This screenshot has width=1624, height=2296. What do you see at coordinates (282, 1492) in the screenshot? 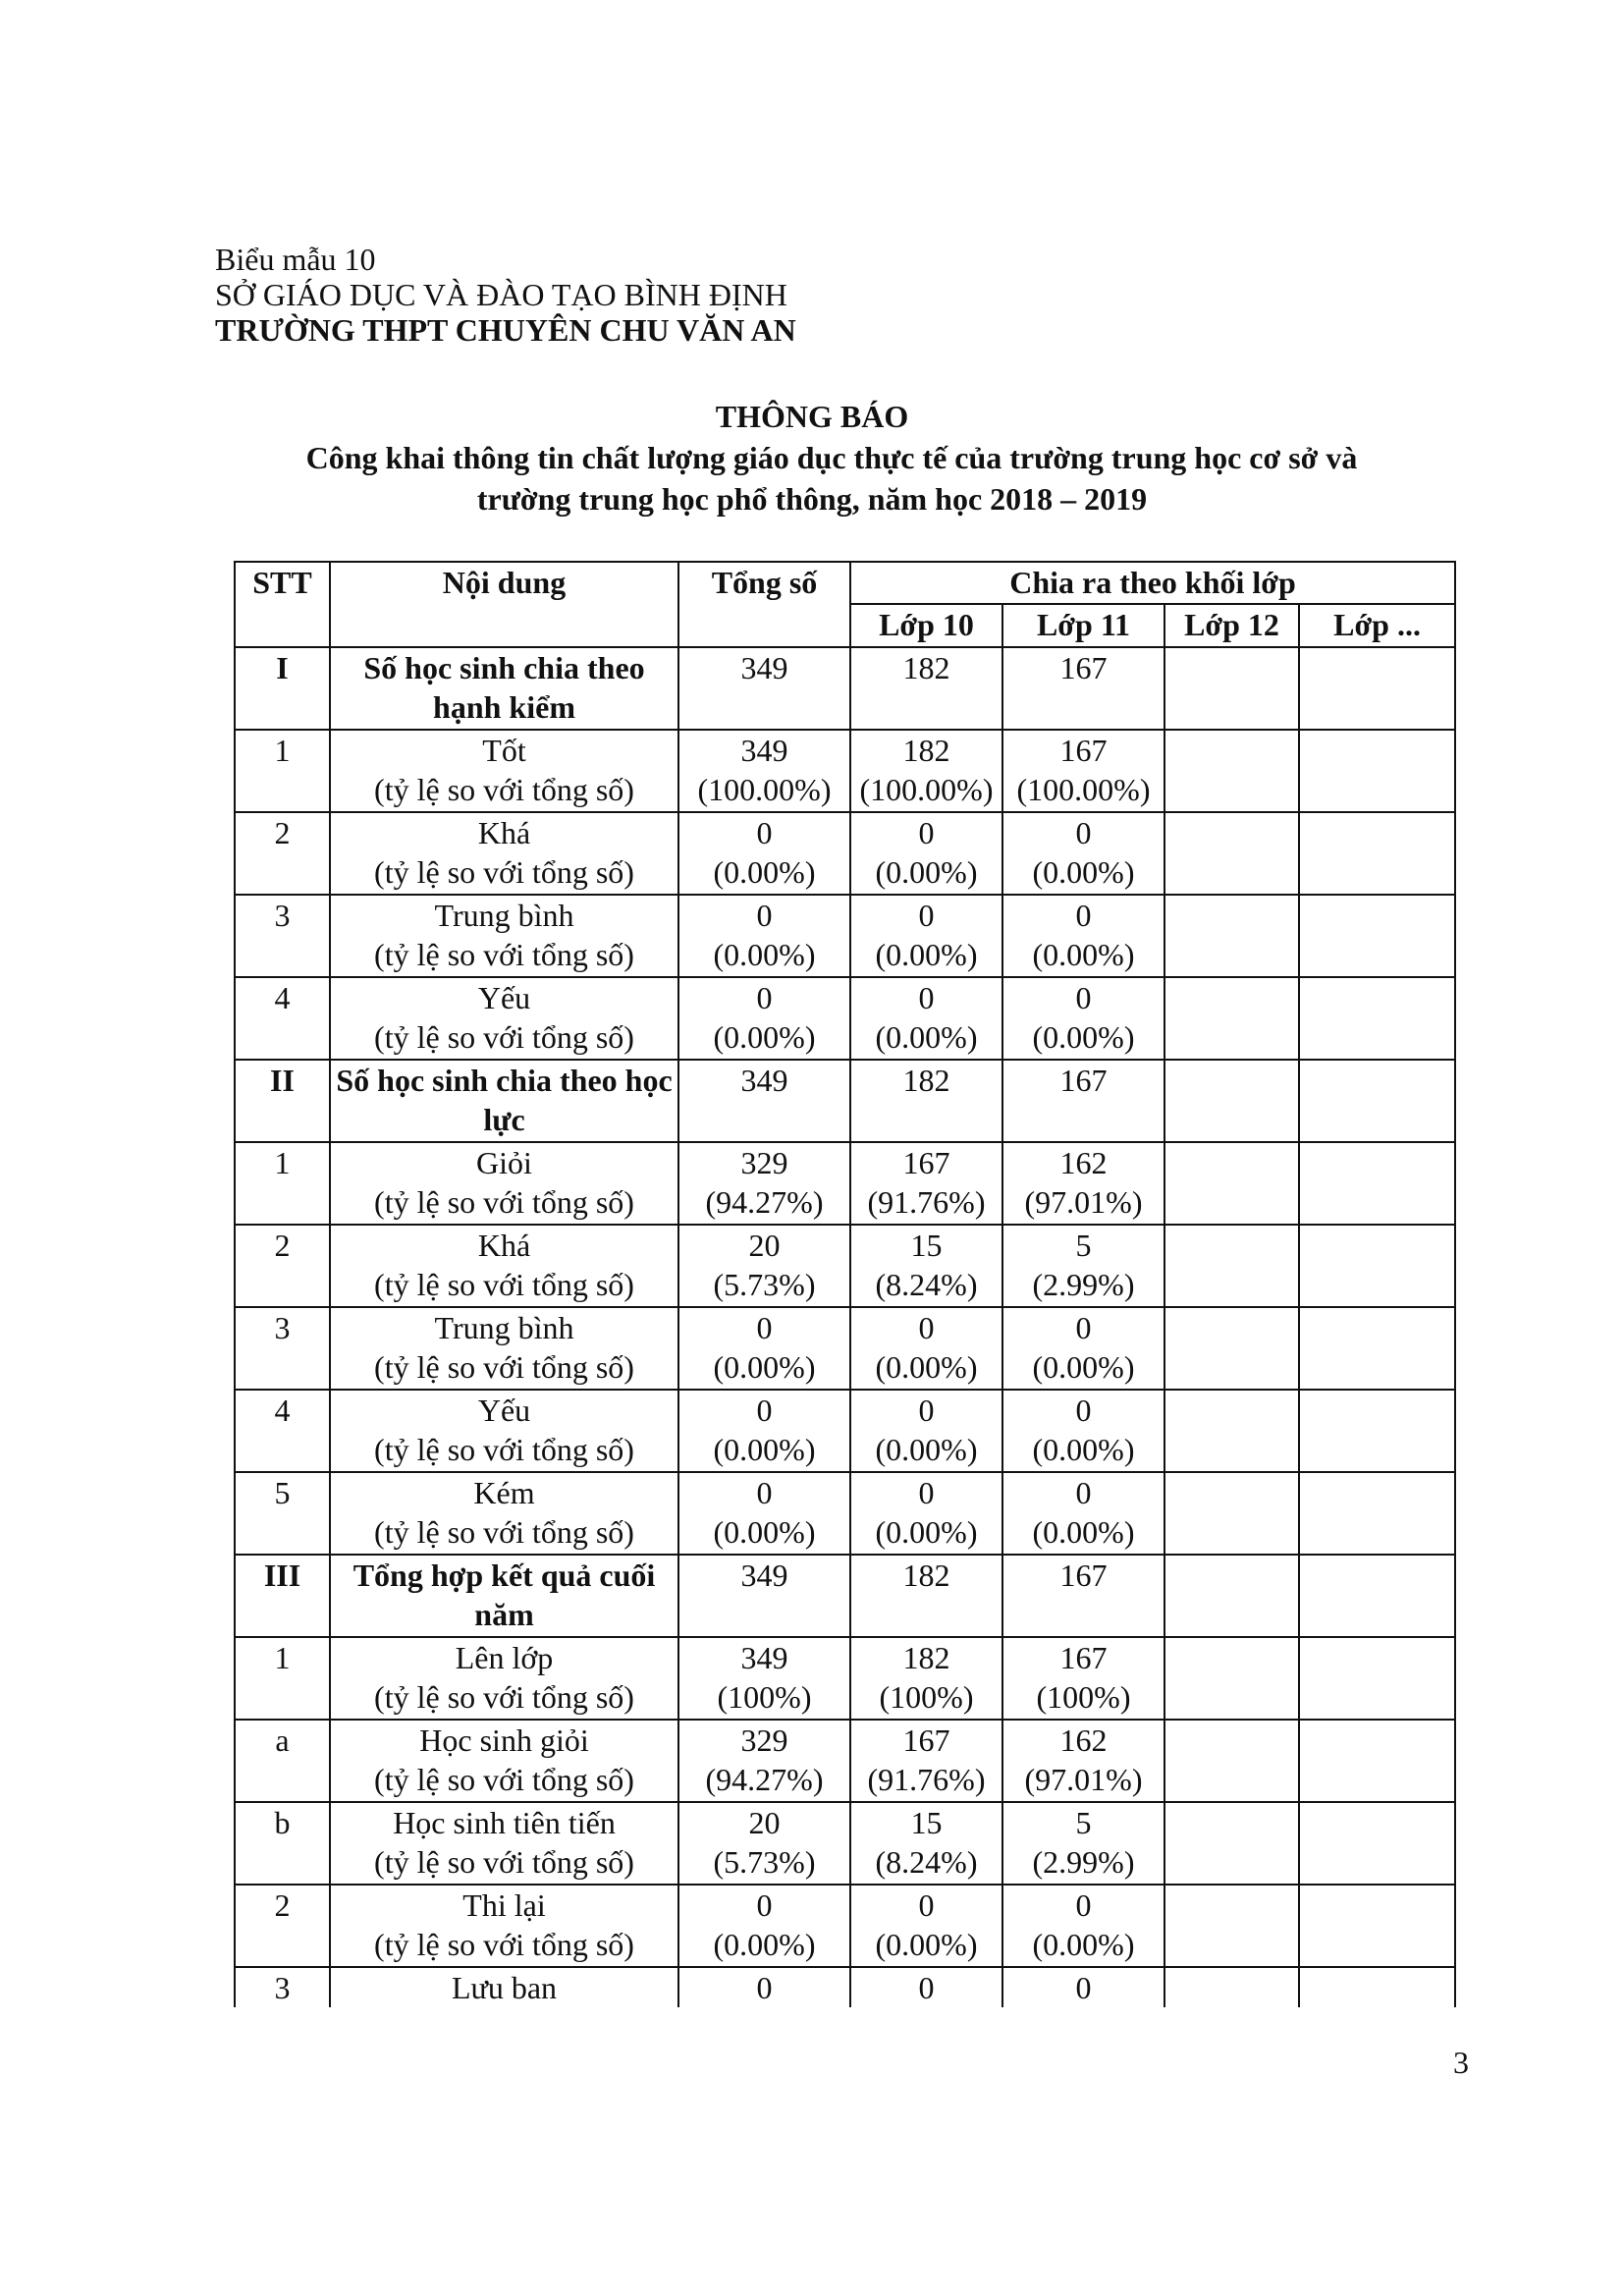
I see `cell-stt-value: 5` at bounding box center [282, 1492].